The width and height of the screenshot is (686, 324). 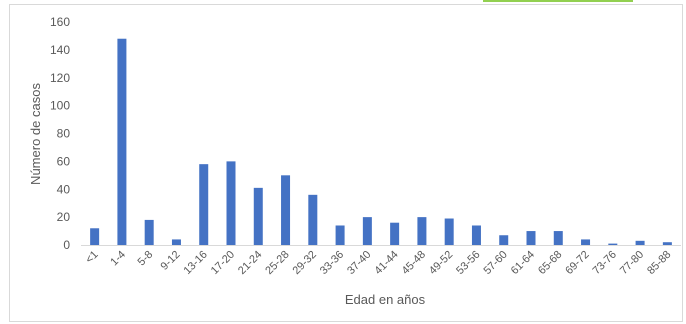 What do you see at coordinates (60, 50) in the screenshot?
I see `y-tick-label: 140` at bounding box center [60, 50].